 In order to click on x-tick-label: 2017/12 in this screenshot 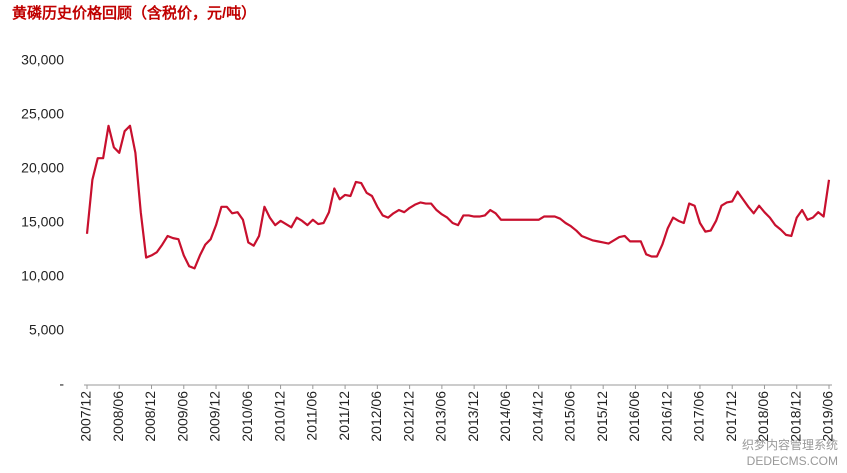, I will do `click(731, 416)`.